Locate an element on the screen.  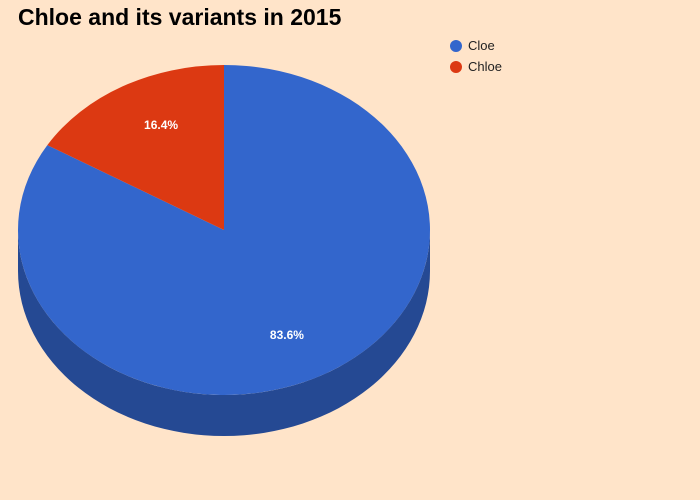
legend-label-cloe: Cloe is located at coordinates (481, 45).